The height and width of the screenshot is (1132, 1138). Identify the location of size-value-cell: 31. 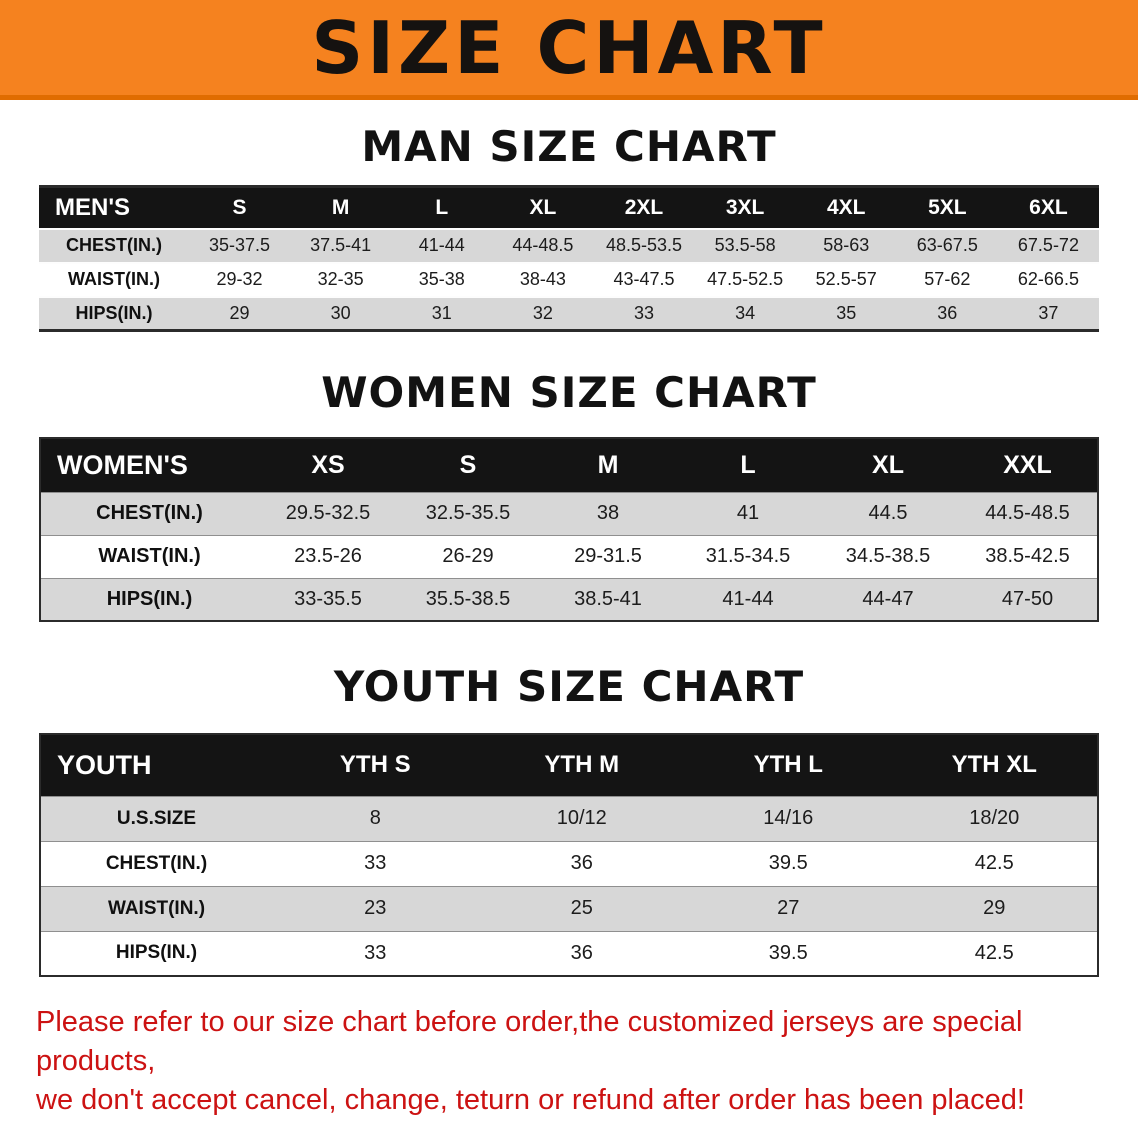
(442, 313).